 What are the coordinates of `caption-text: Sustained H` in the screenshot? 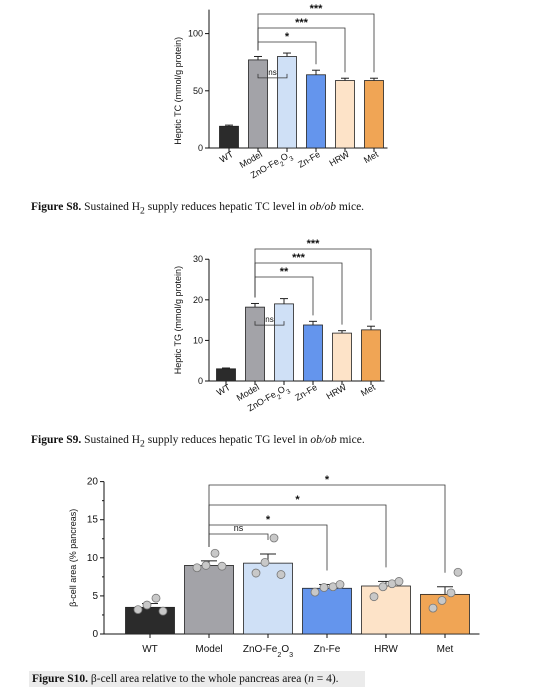 It's located at (111, 440).